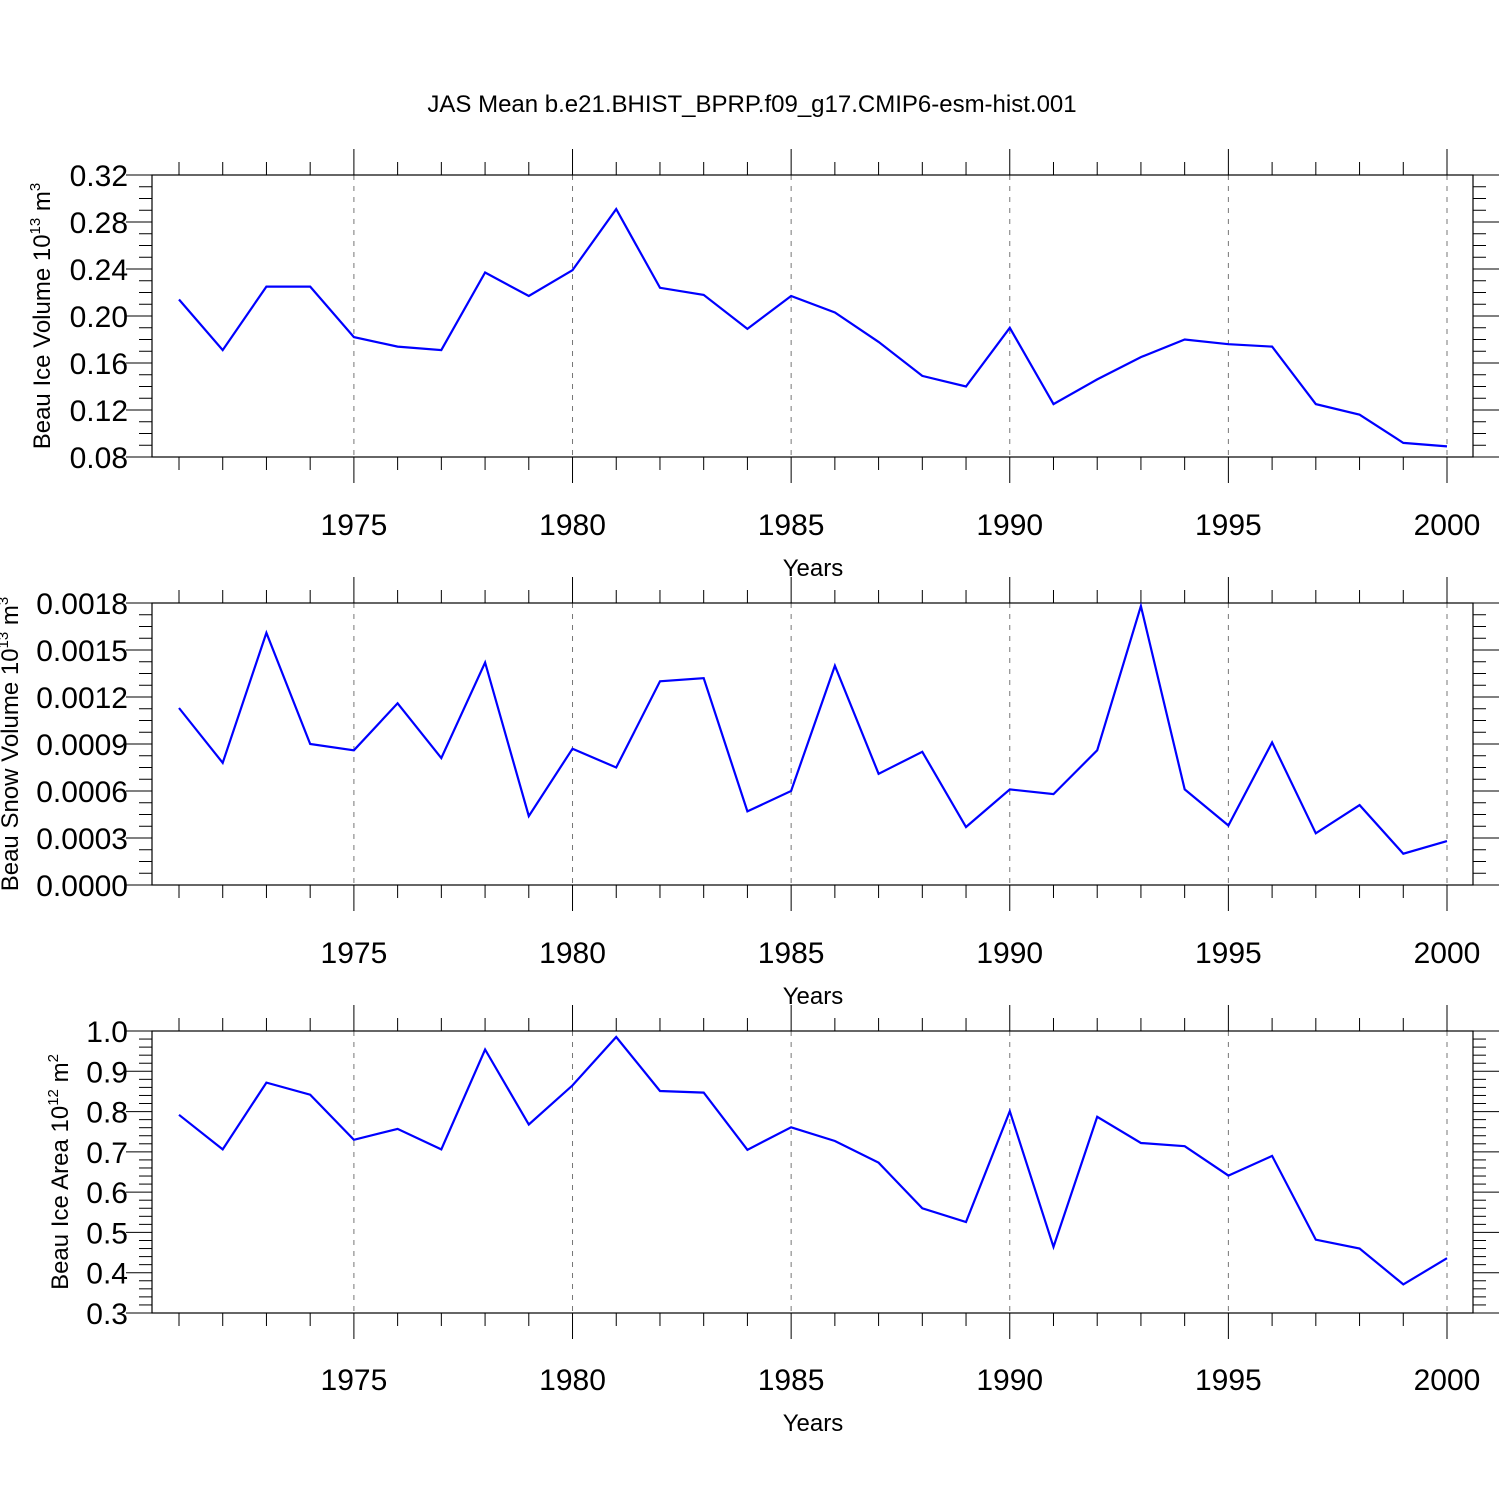 Image resolution: width=1500 pixels, height=1500 pixels. Describe the element at coordinates (82, 745) in the screenshot. I see `y-tick-label: 0.0009` at that location.